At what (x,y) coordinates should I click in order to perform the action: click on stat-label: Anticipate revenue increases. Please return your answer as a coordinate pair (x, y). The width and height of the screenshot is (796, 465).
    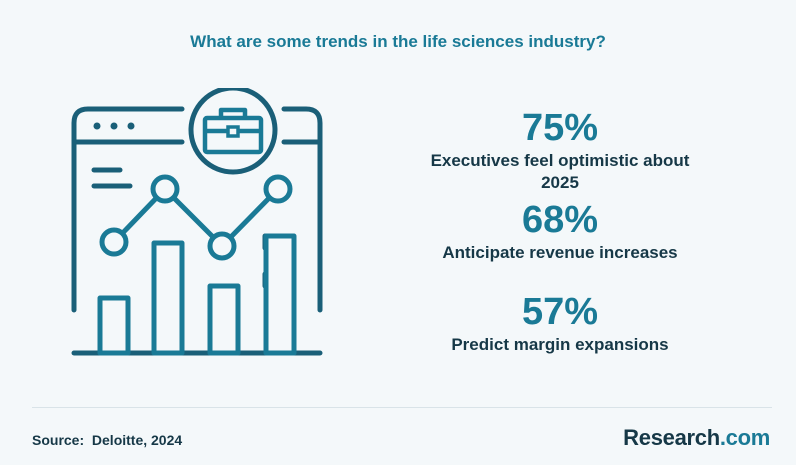
    Looking at the image, I should click on (560, 252).